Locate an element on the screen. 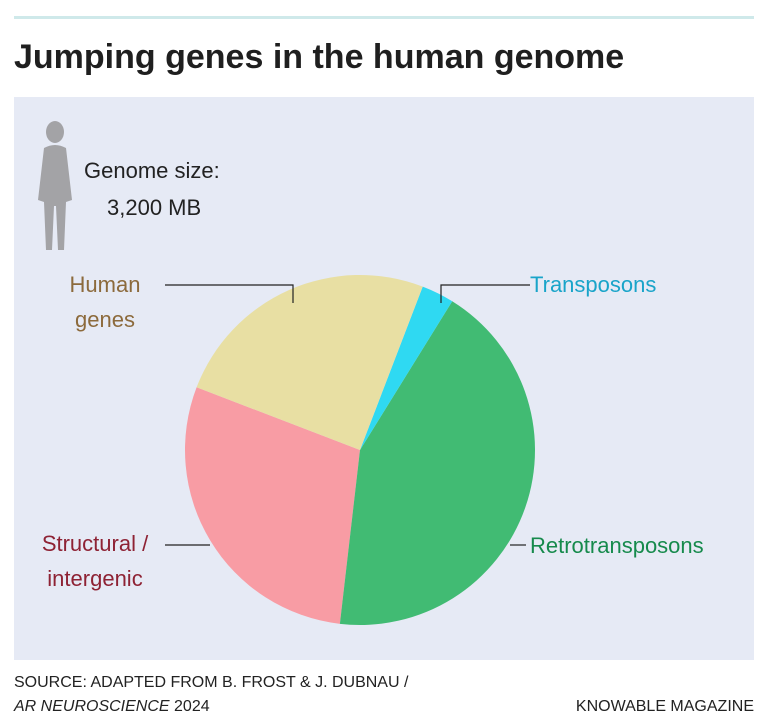 Image resolution: width=768 pixels, height=728 pixels. journal: AR NEUROSCIENCE is located at coordinates (92, 706).